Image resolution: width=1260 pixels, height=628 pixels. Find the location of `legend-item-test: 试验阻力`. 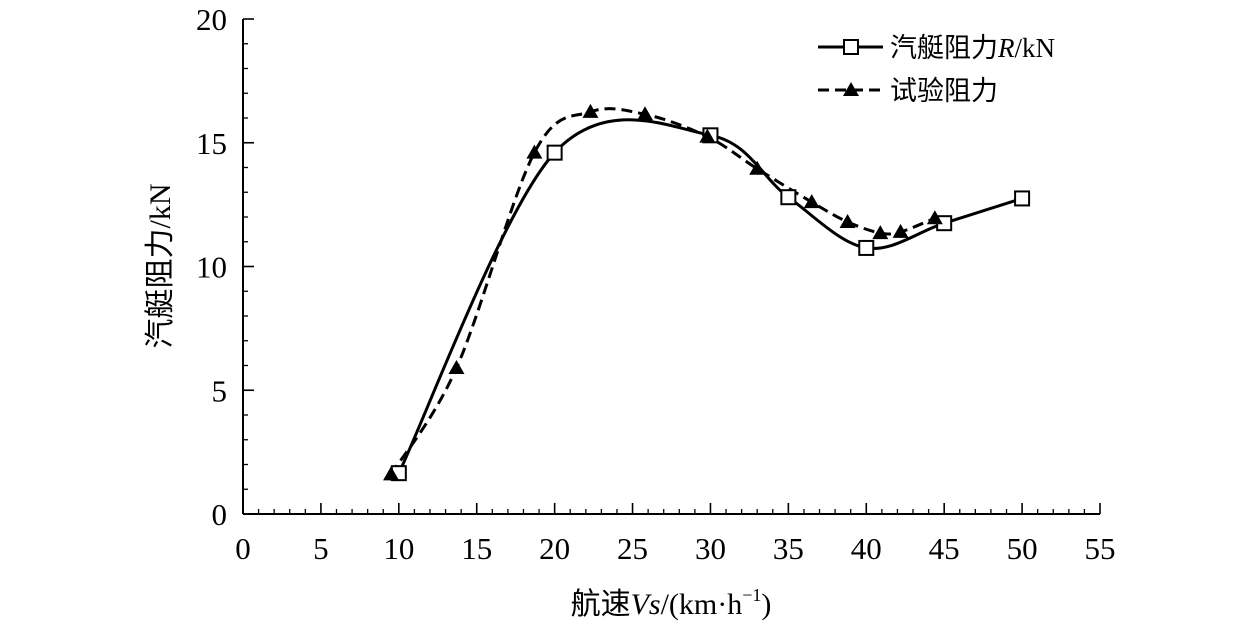

legend-item-test: 试验阻力 is located at coordinates (908, 91).